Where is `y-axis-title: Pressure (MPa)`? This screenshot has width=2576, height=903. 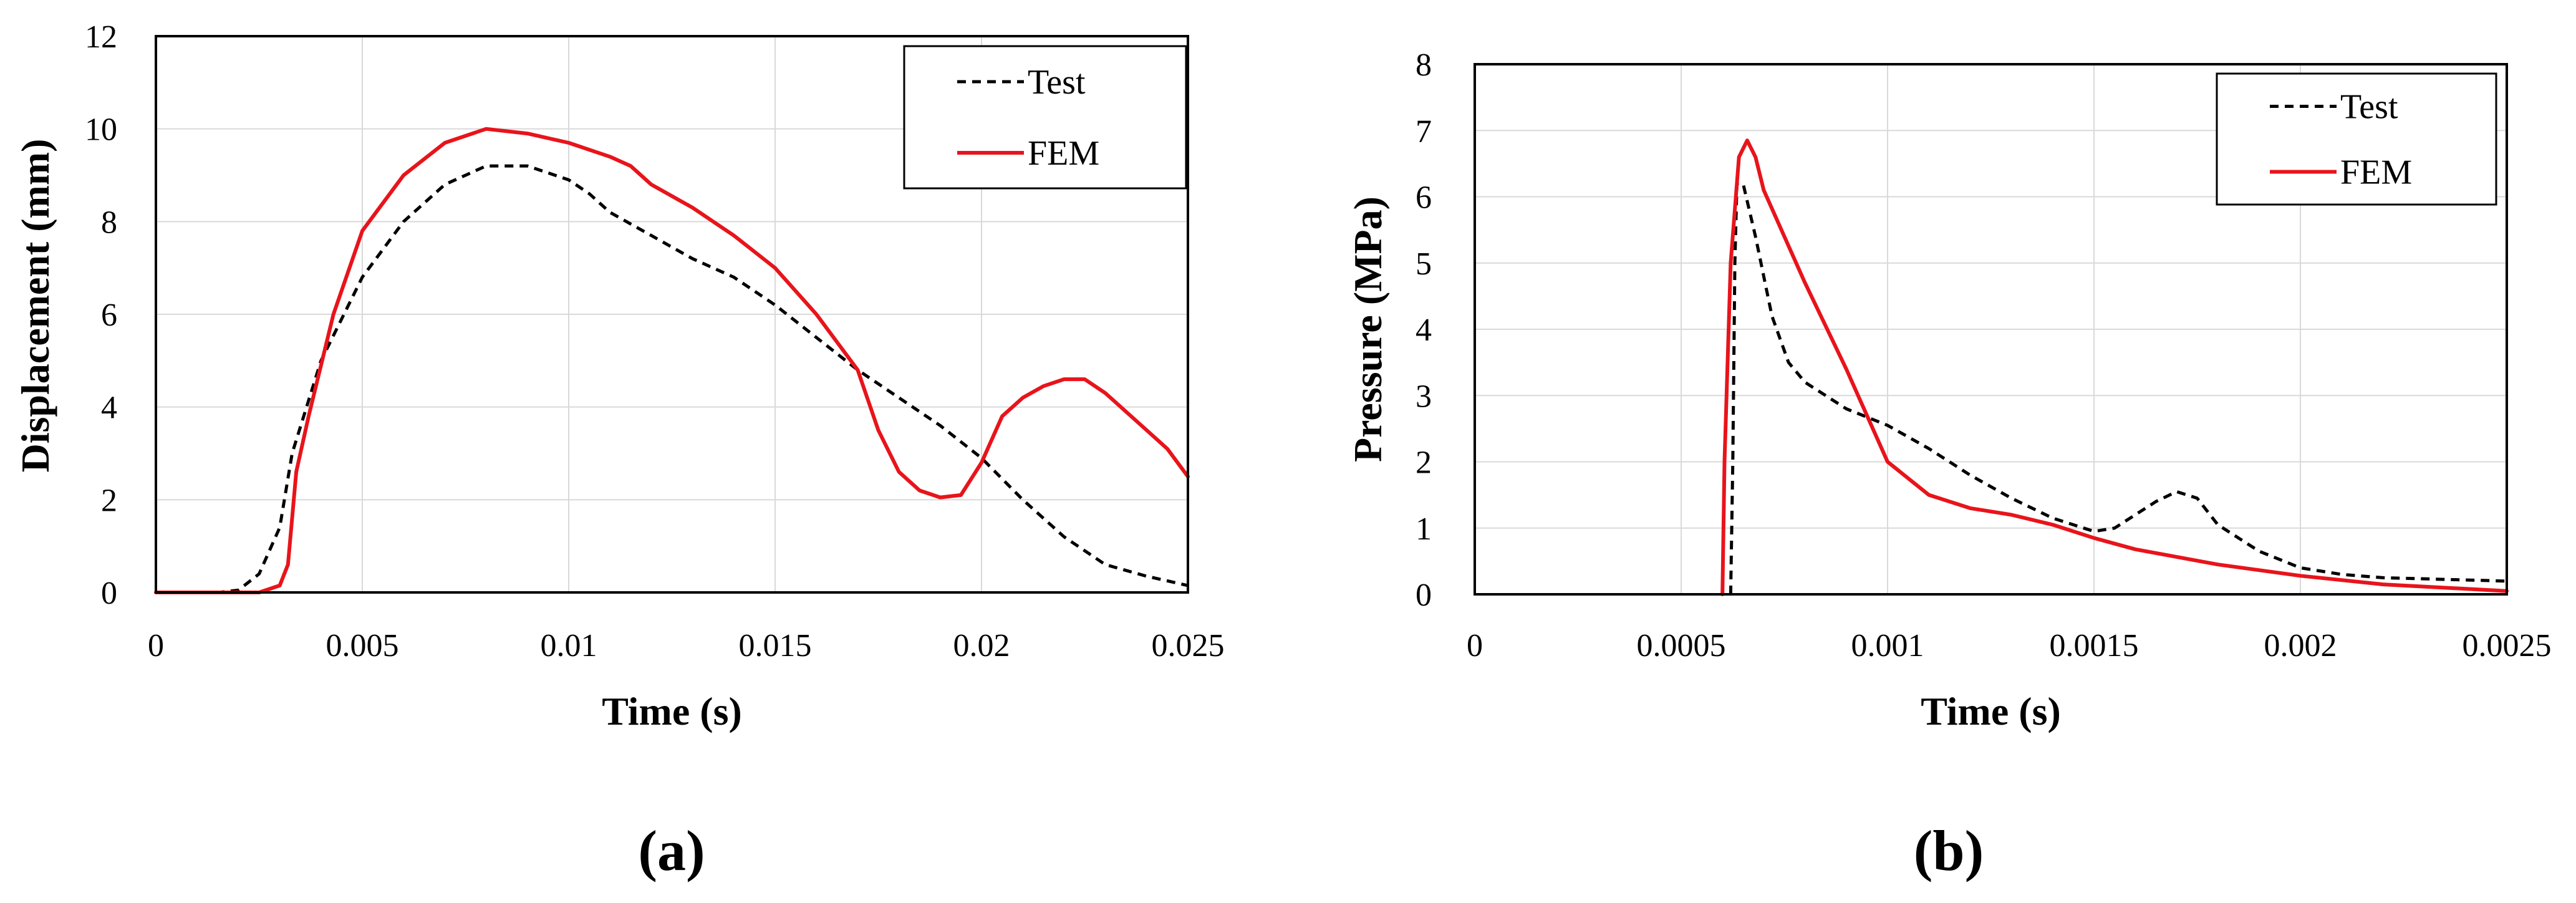
y-axis-title: Pressure (MPa) is located at coordinates (1368, 329).